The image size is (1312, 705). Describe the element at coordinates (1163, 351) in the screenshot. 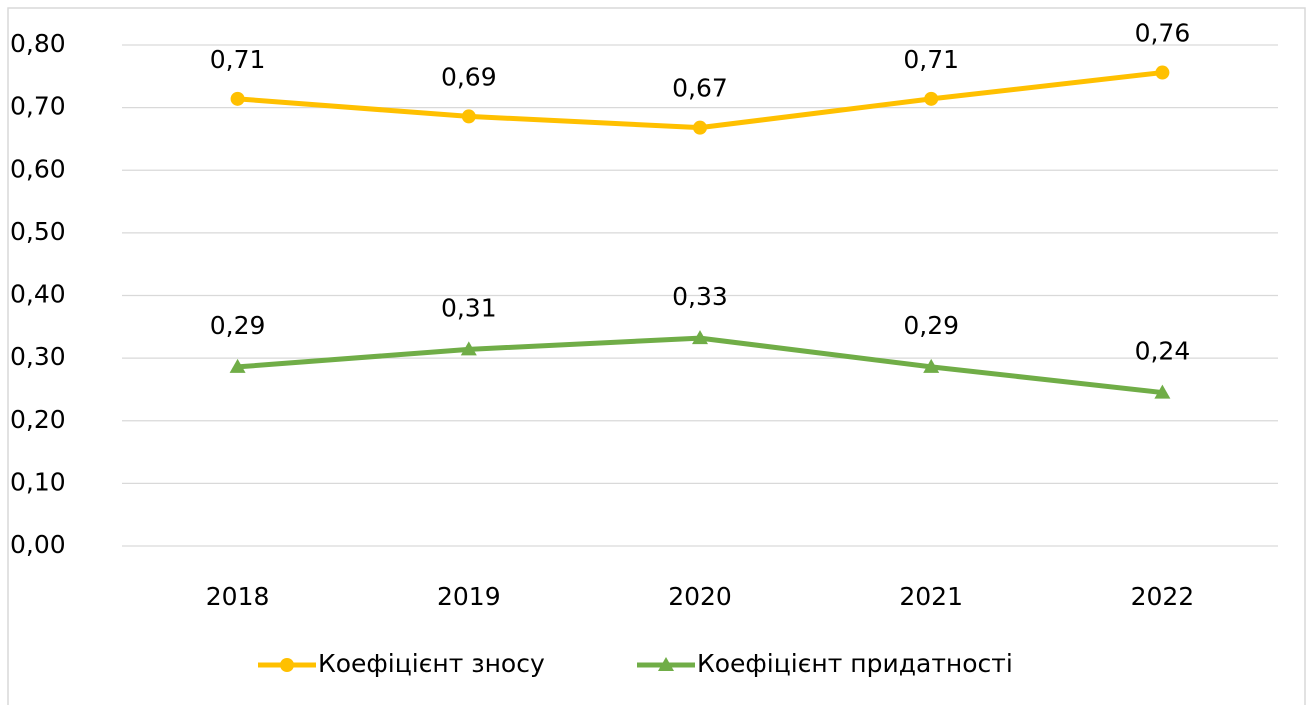

I see `data-label: 0,24` at that location.